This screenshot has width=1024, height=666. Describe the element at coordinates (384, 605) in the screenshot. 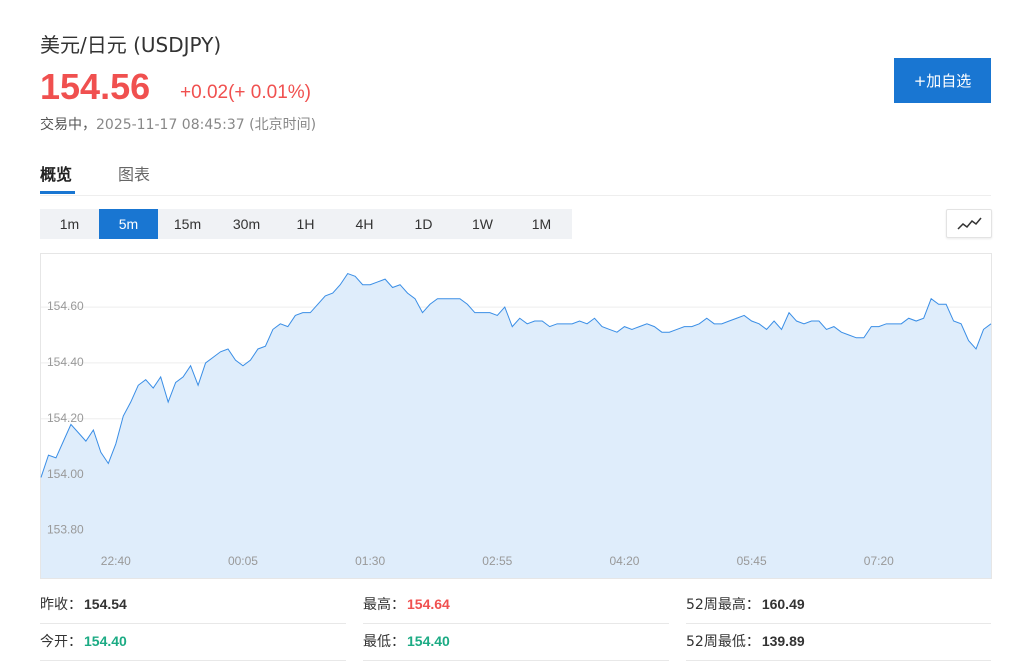

I see `stat-label: 最高：` at that location.